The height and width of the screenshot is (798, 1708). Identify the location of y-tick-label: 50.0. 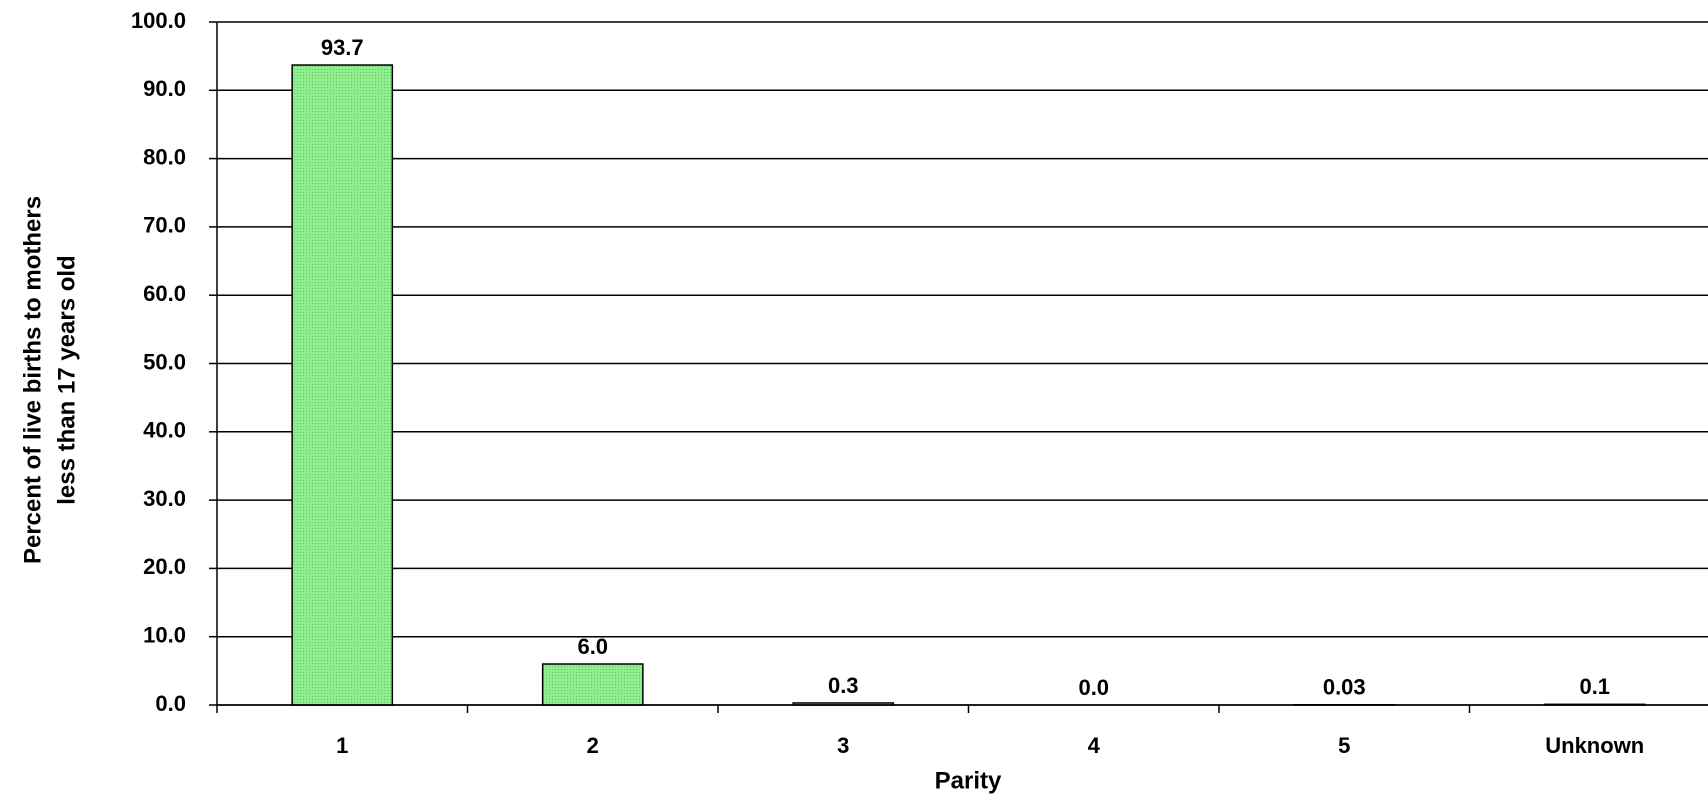
(164, 361).